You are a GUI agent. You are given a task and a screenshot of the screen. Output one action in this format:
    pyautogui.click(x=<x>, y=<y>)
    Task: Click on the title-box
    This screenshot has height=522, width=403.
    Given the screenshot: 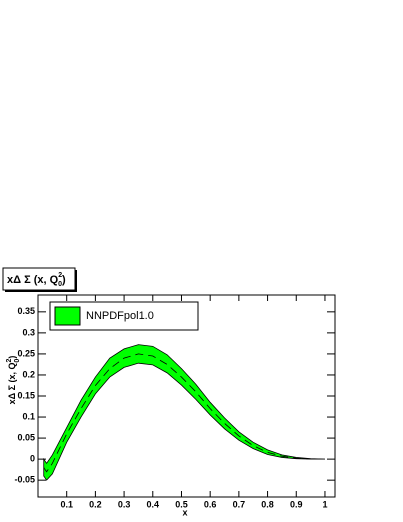 What is the action you would take?
    pyautogui.click(x=39, y=279)
    